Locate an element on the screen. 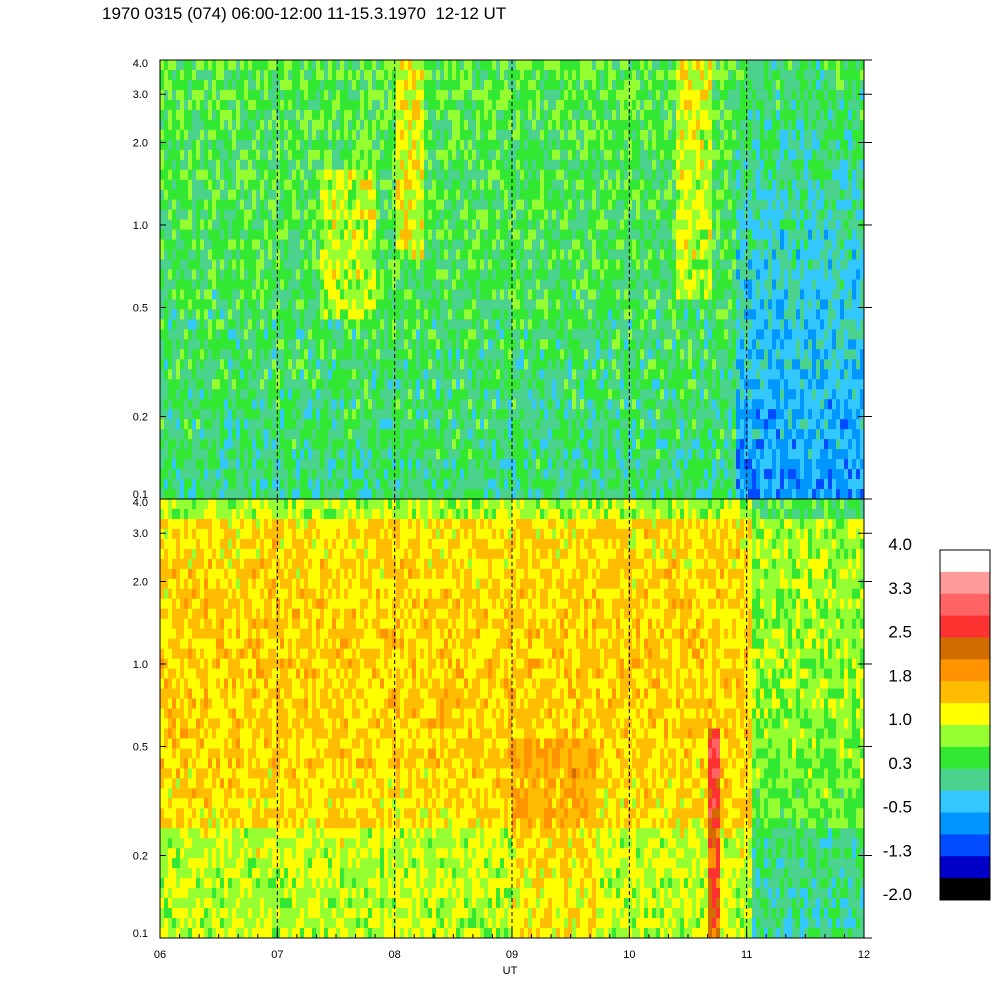 The image size is (1000, 1000). colorbar-label: 1.0 is located at coordinates (900, 719).